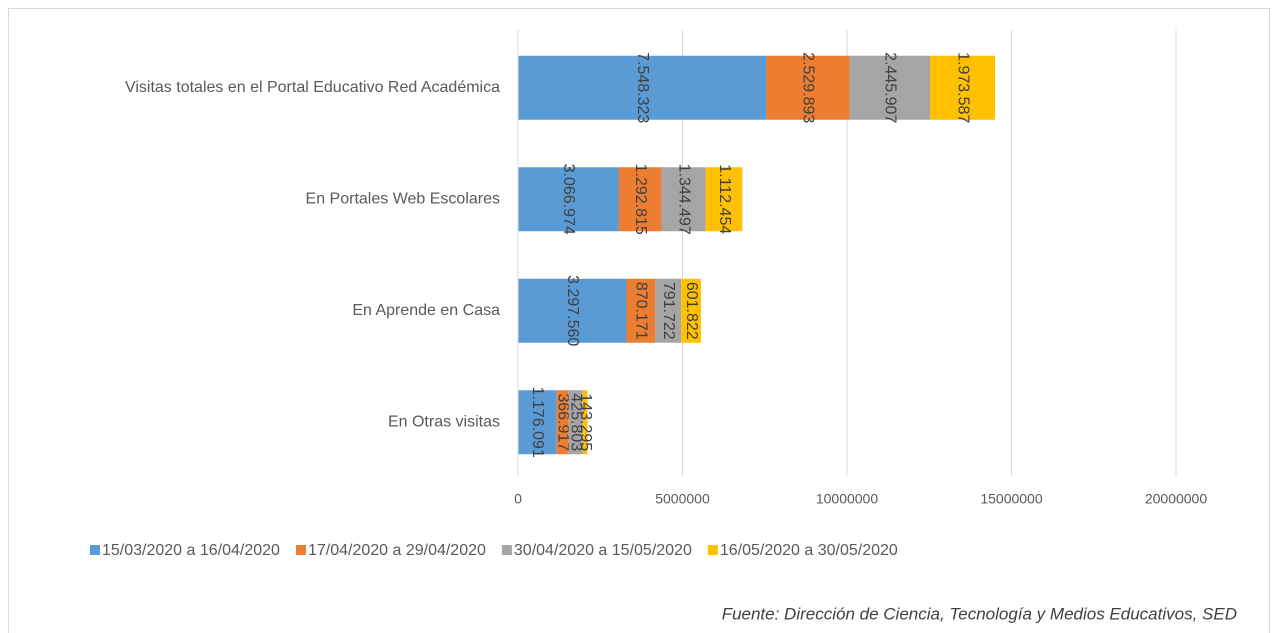  I want to click on data-label: 1.176.091, so click(537, 422).